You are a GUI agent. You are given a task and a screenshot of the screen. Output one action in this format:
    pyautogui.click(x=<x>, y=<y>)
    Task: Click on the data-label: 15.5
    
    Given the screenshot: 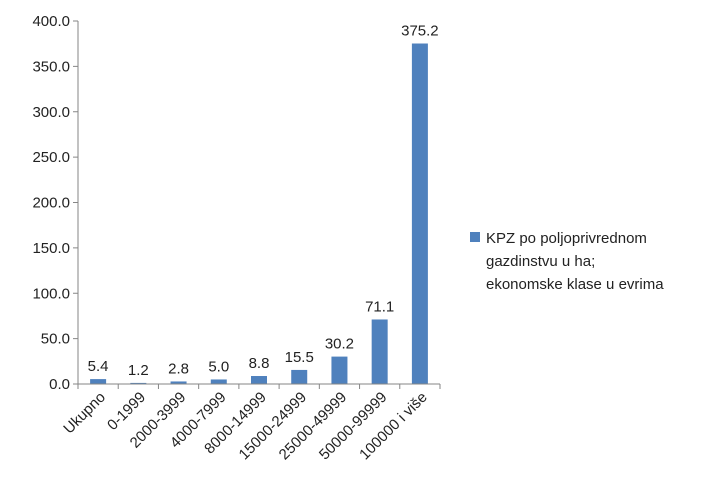 What is the action you would take?
    pyautogui.click(x=299, y=357)
    